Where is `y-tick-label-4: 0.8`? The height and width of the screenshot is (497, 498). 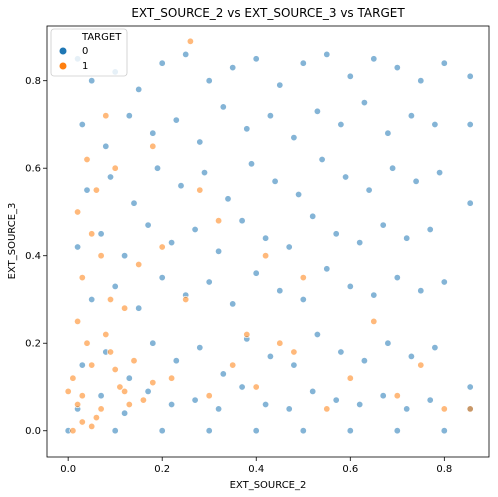
y-tick-label-4: 0.8 is located at coordinates (33, 81).